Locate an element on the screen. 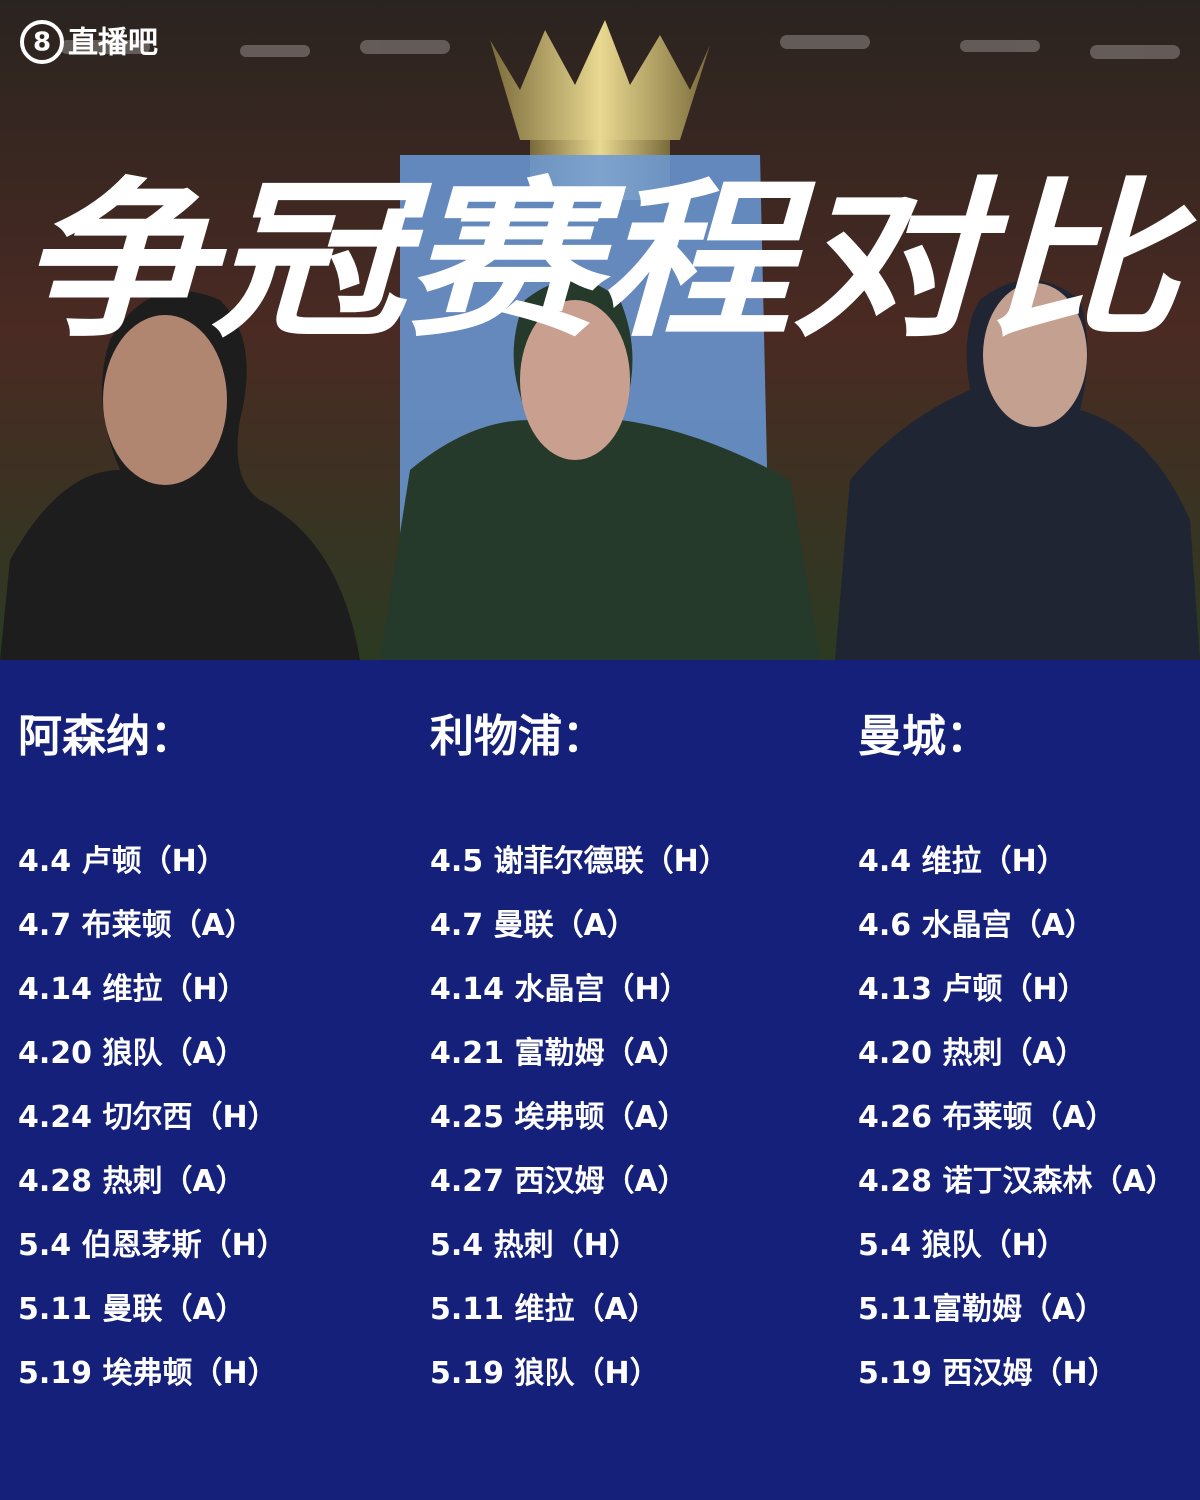  fixture: 4.28 诺丁汉森林（A） is located at coordinates (1017, 1181).